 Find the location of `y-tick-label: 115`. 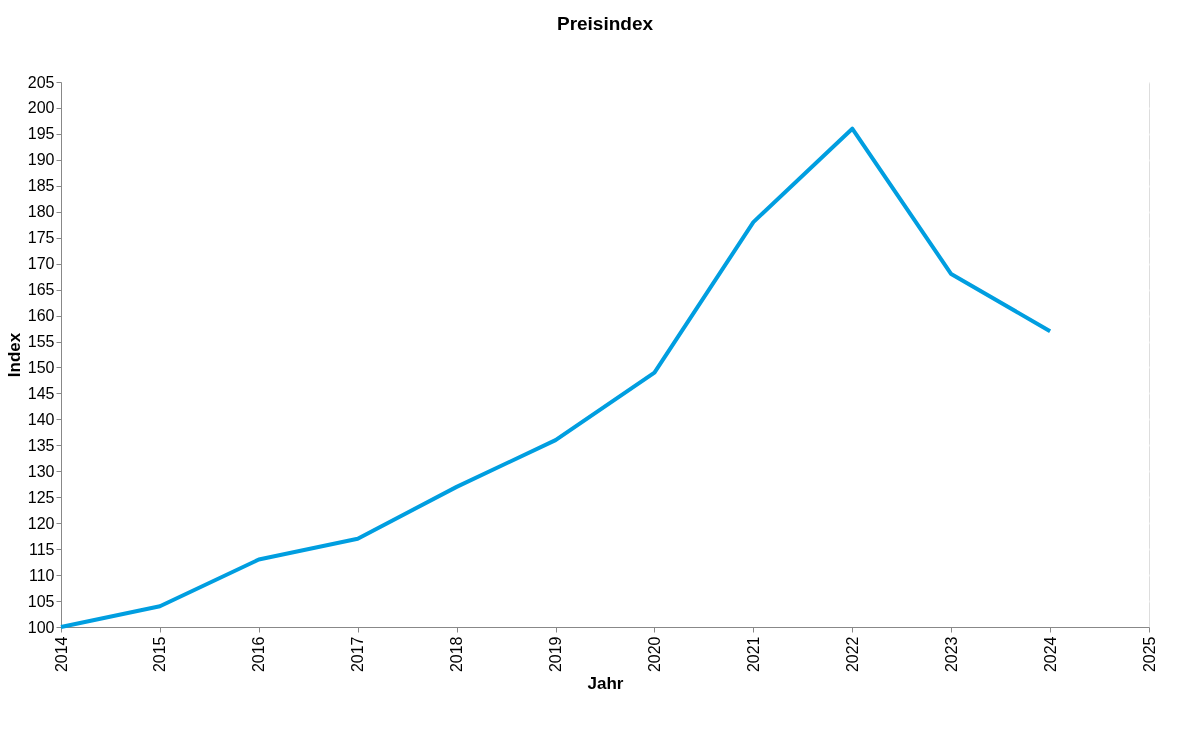

y-tick-label: 115 is located at coordinates (41, 549).